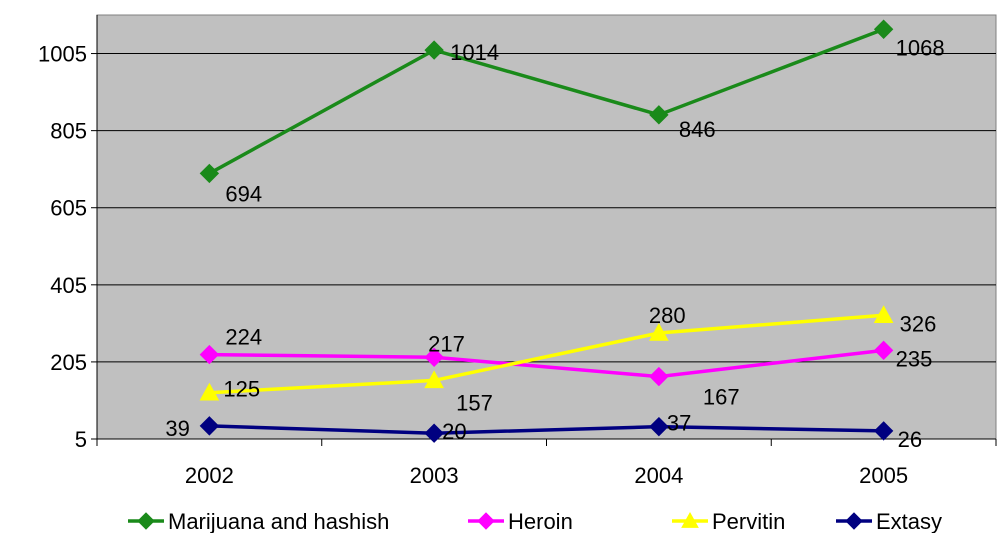 The height and width of the screenshot is (533, 999). Describe the element at coordinates (81, 439) in the screenshot. I see `y-tick-label: 5` at that location.